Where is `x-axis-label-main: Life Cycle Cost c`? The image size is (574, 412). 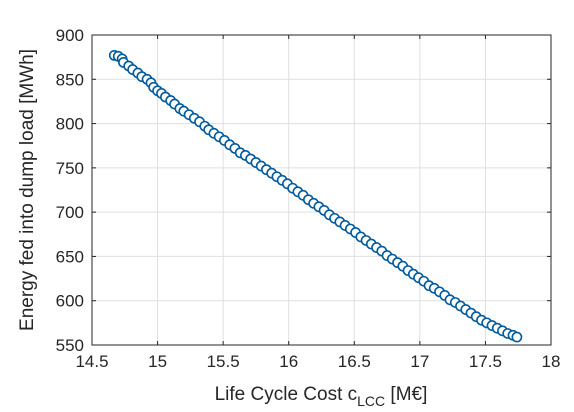
x-axis-label-main: Life Cycle Cost c is located at coordinates (286, 394).